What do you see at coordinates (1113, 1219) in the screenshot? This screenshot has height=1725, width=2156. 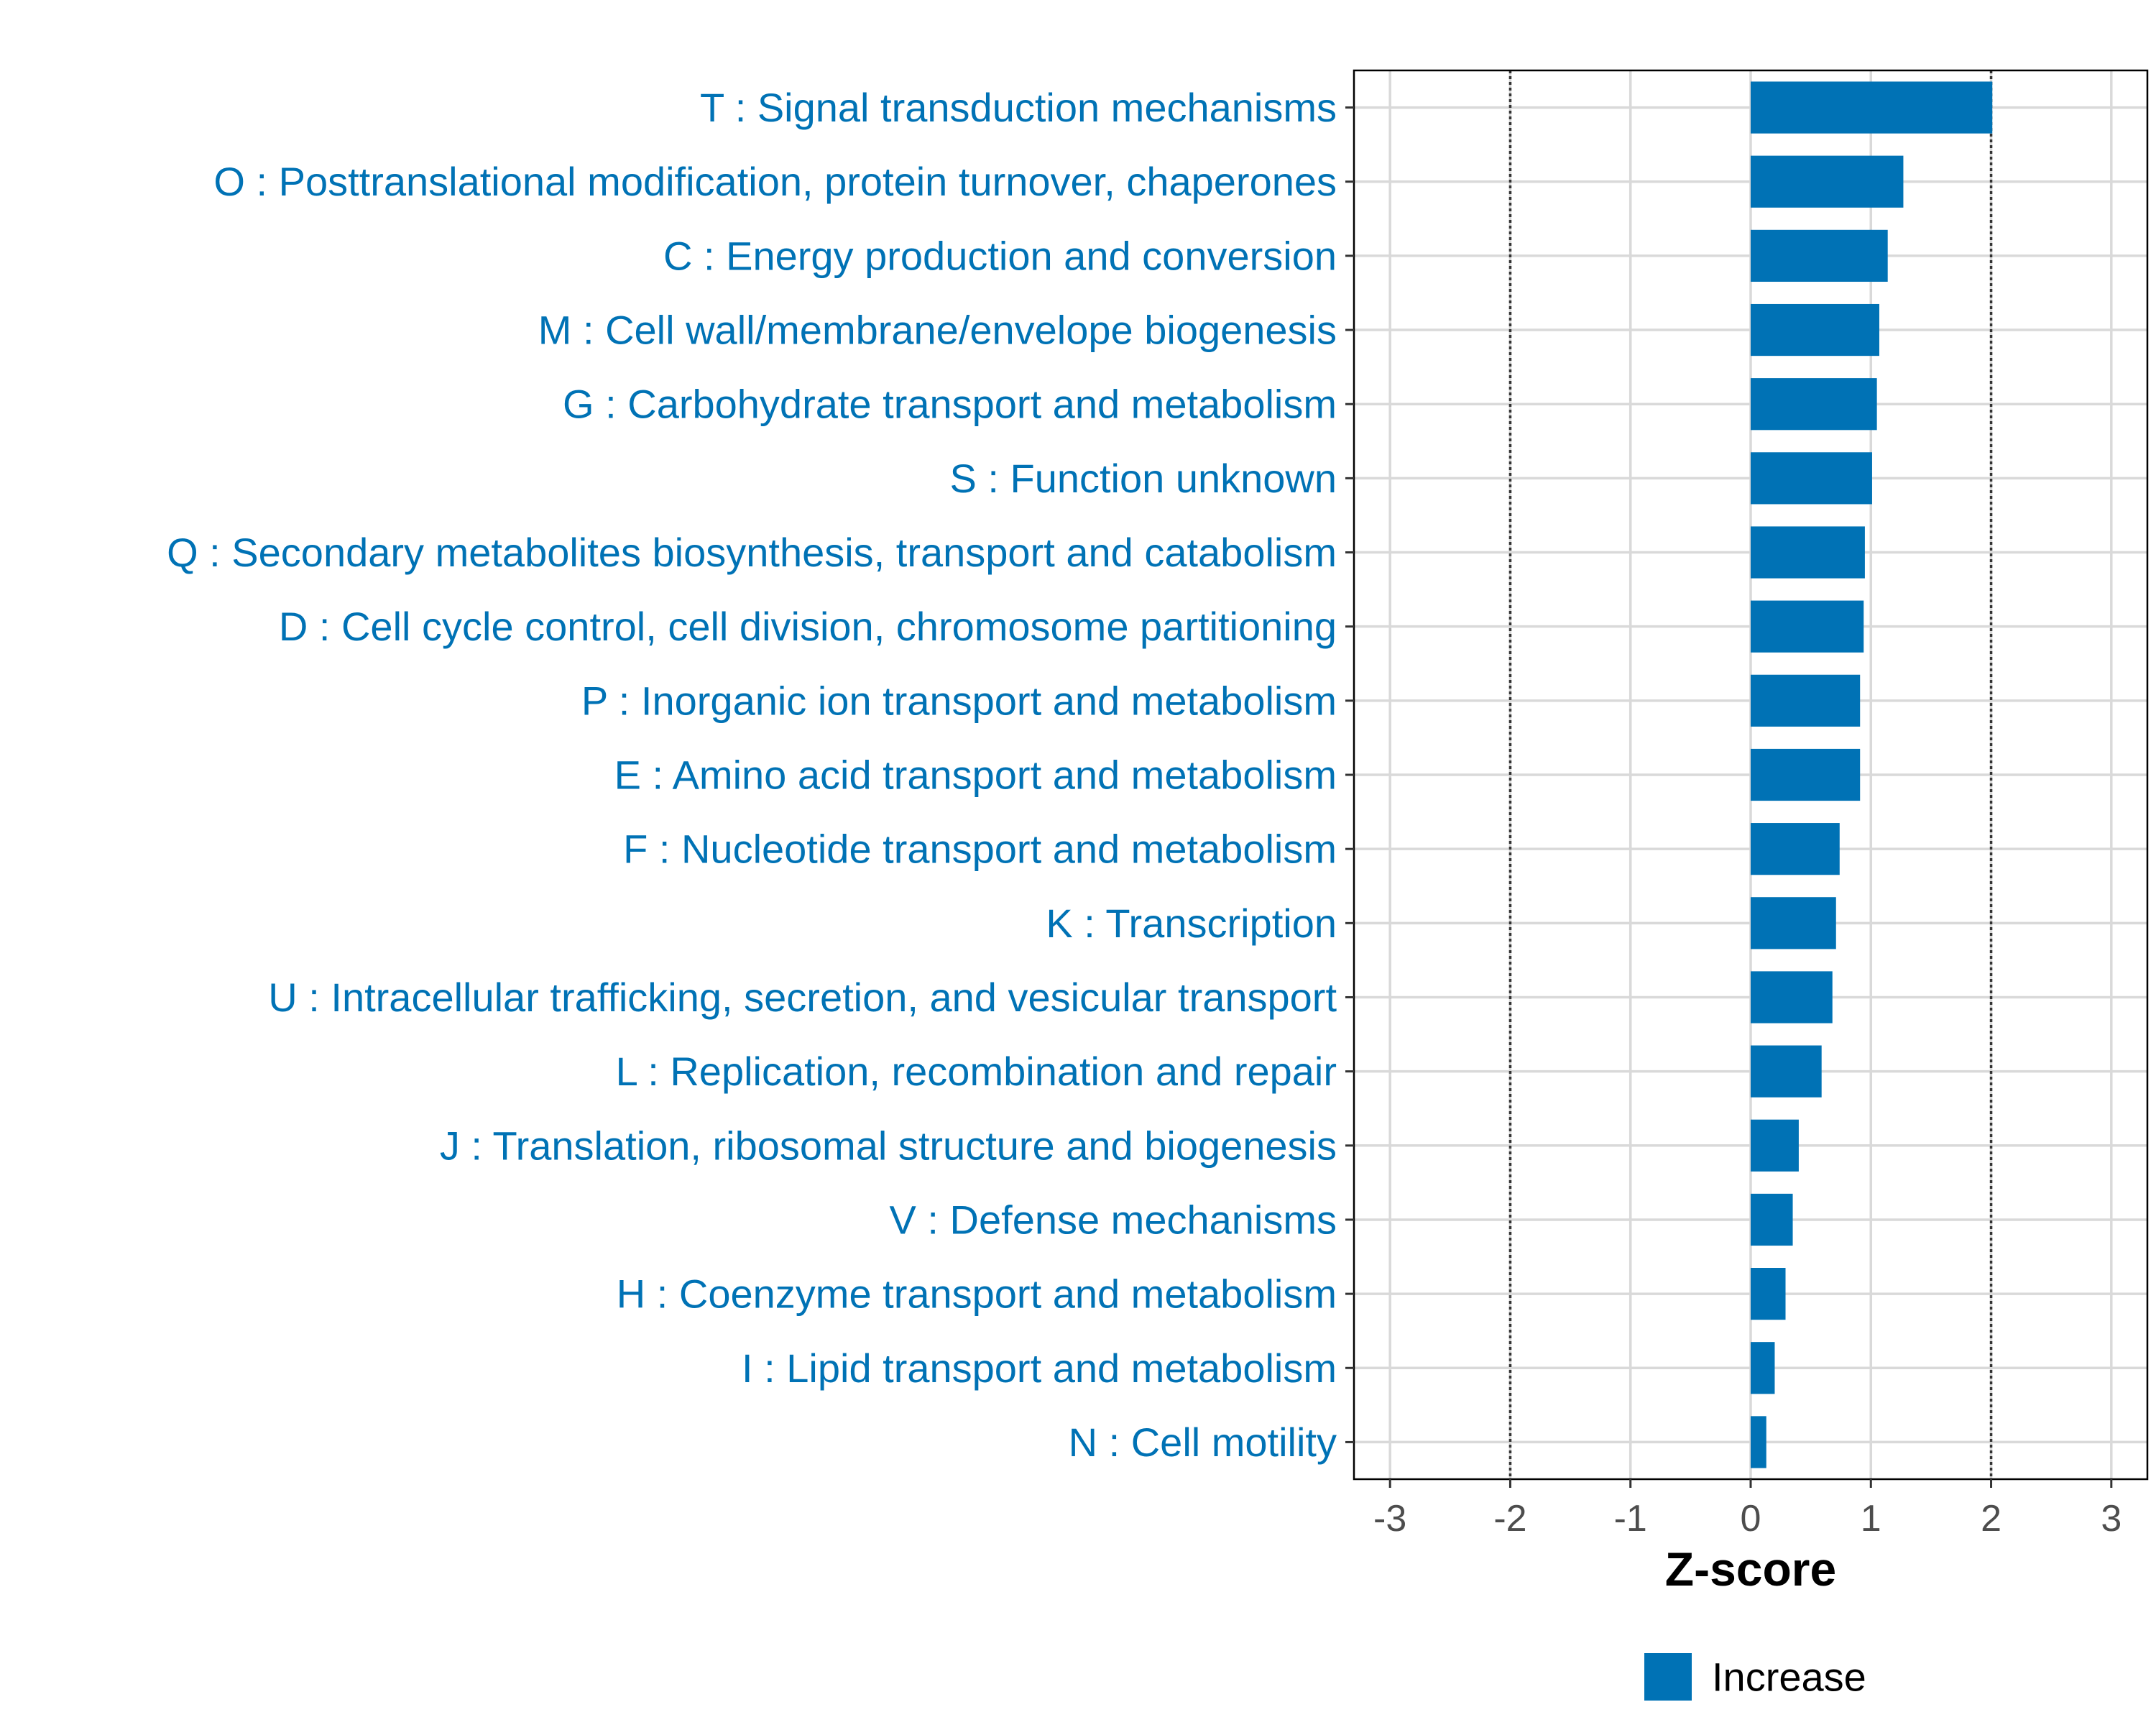 I see `category-label-15: V : Defense mechanisms` at bounding box center [1113, 1219].